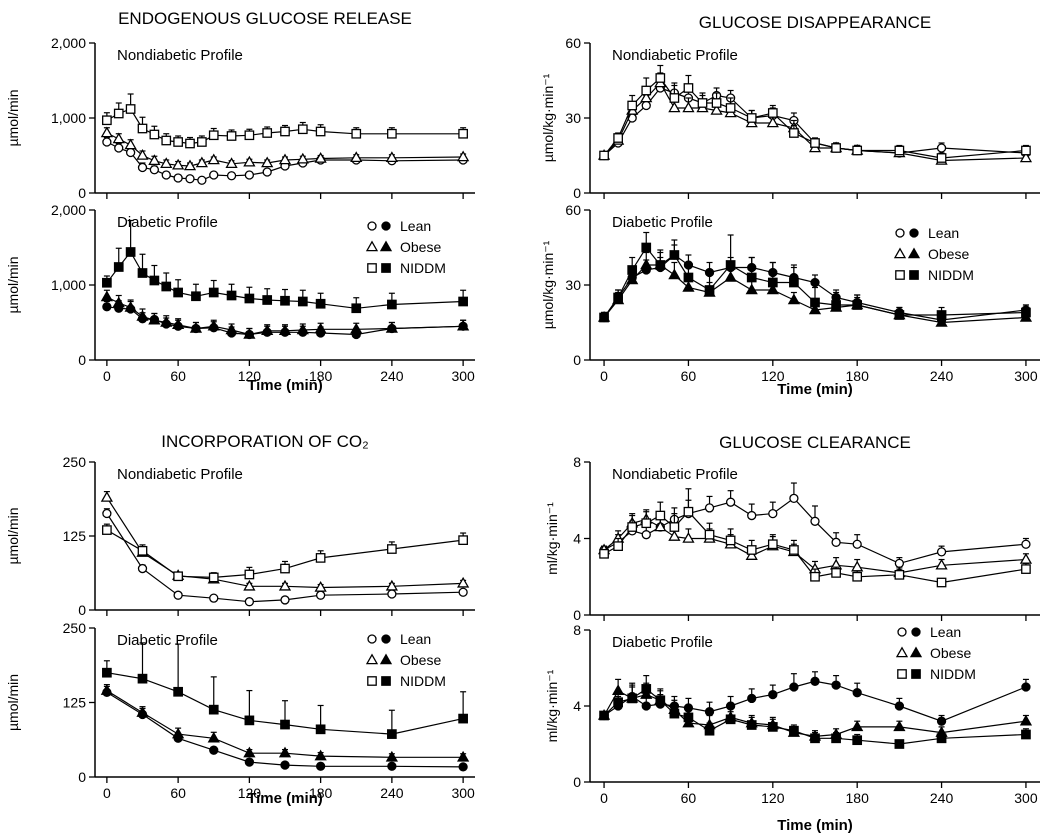 The image size is (1050, 833). What do you see at coordinates (75, 536) in the screenshot?
I see `y-tick-label: 125` at bounding box center [75, 536].